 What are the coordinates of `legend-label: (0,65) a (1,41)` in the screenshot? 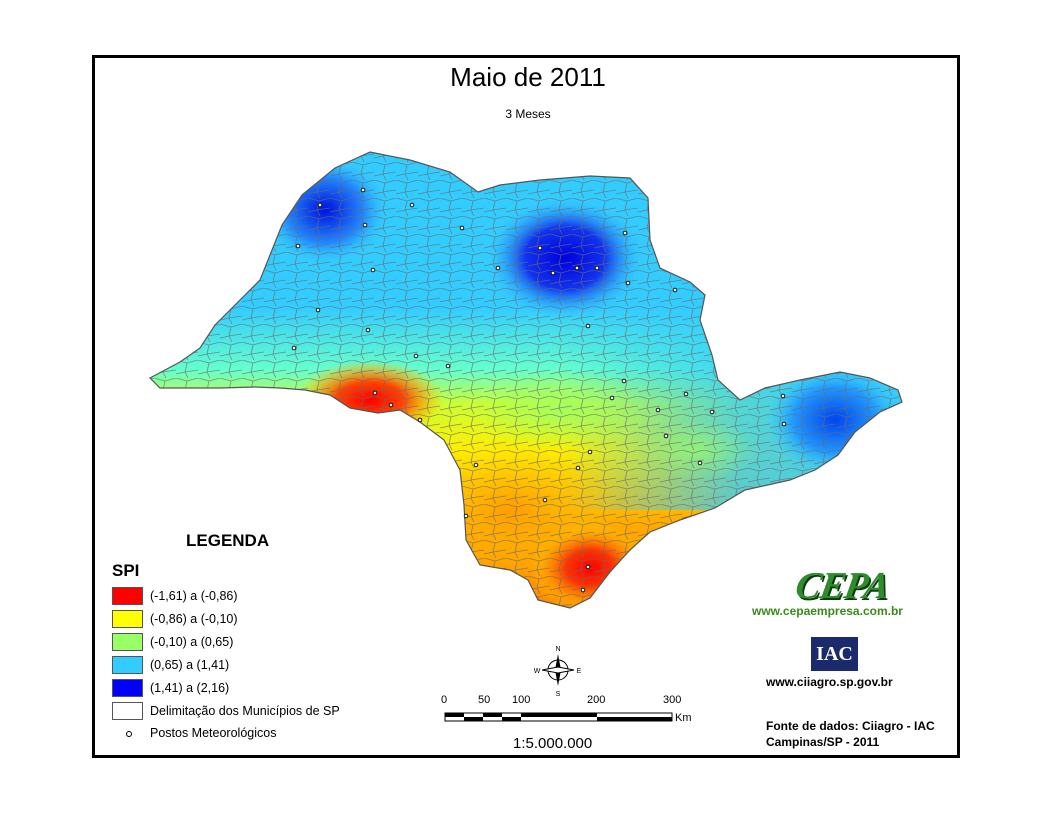 It's located at (190, 665).